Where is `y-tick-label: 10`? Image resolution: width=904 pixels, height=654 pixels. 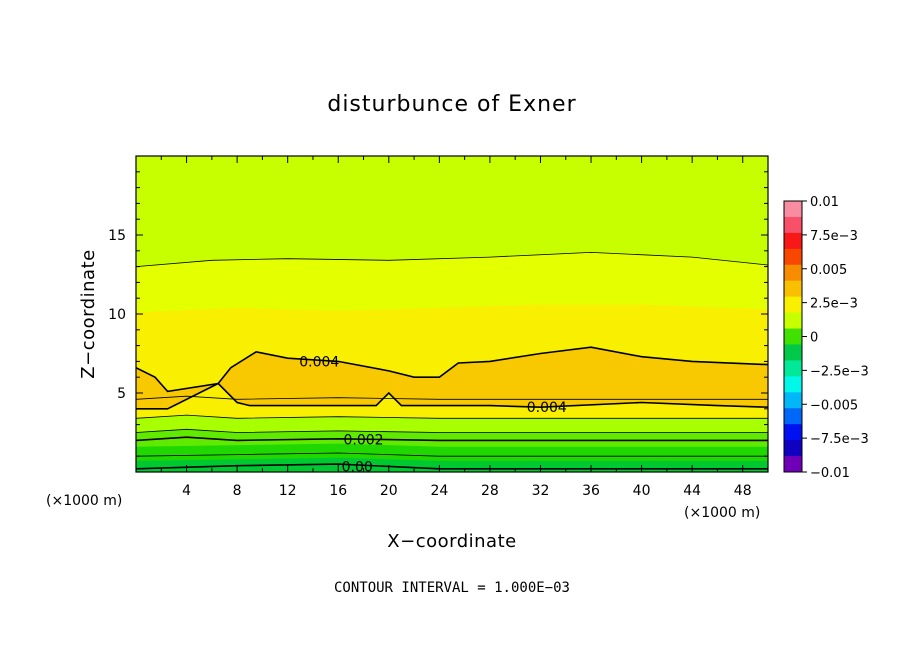 y-tick-label: 10 is located at coordinates (117, 315).